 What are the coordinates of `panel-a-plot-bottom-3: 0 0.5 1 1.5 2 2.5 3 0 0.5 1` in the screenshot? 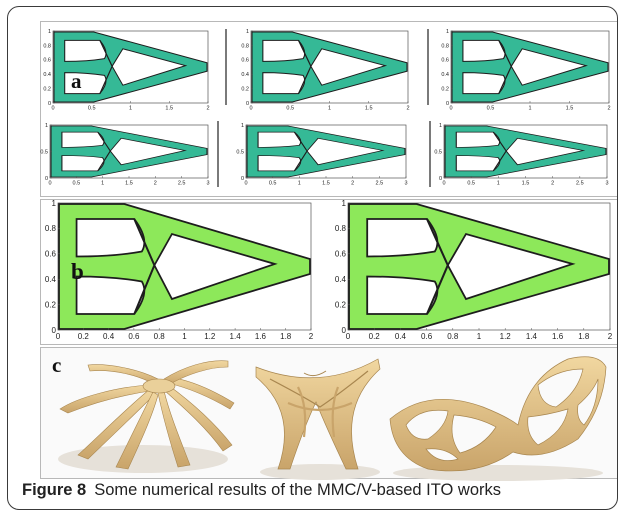 It's located at (521, 155).